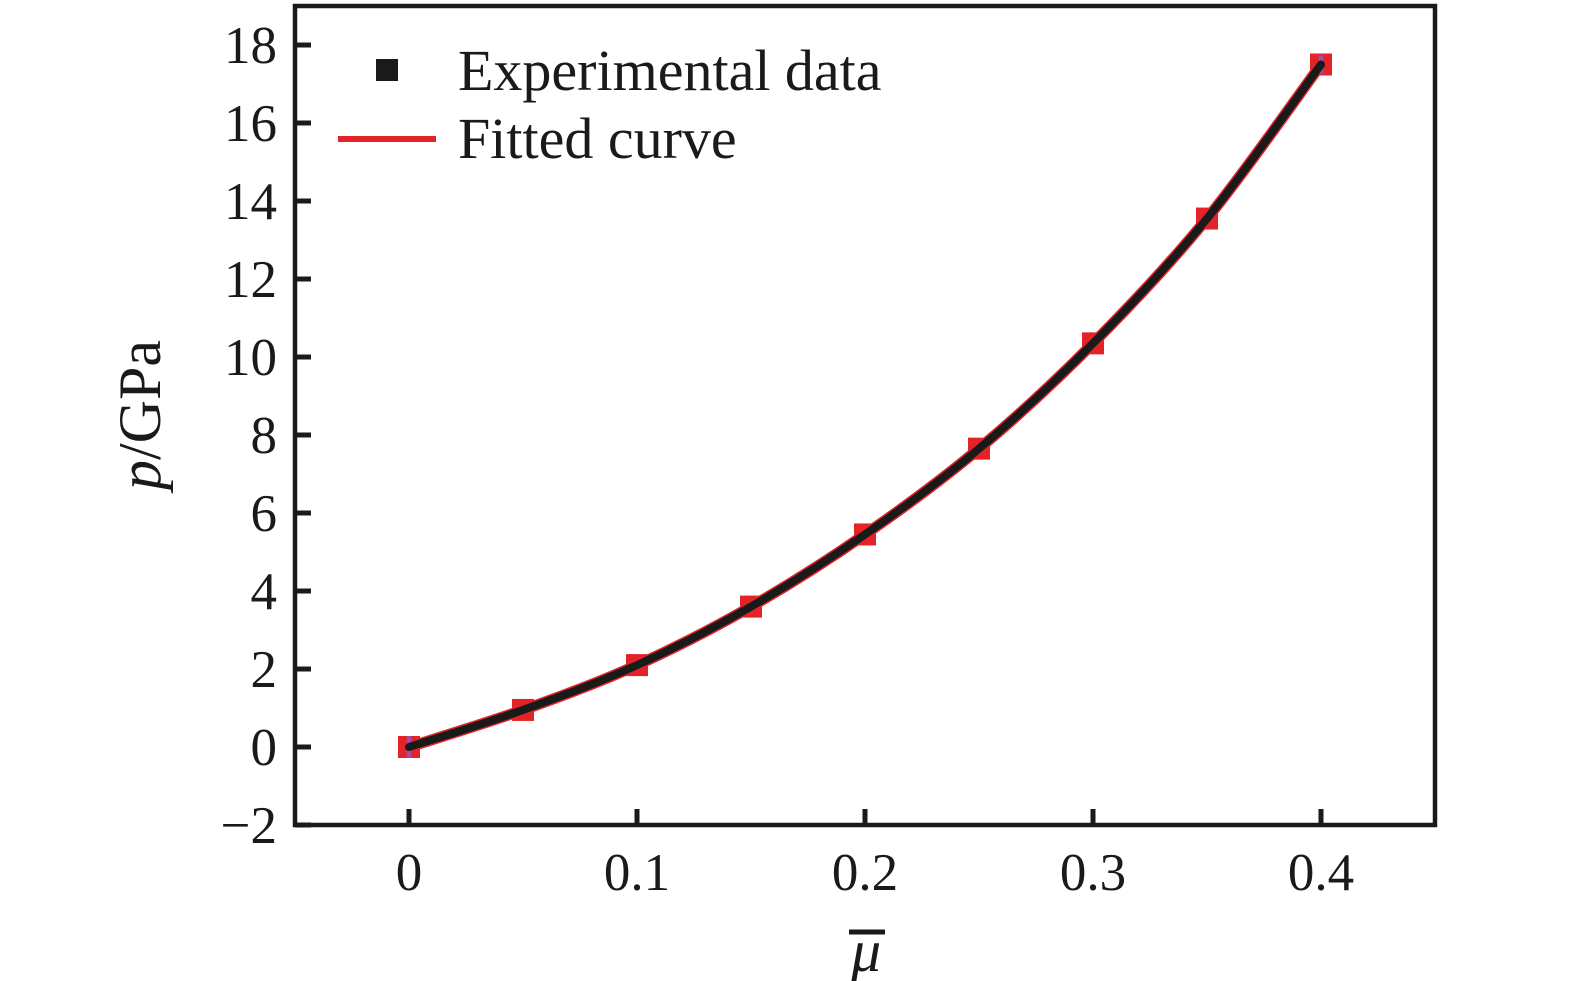  I want to click on x-axis-ticks: 0 0.1 0.2 0.3 0.4, so click(875, 855).